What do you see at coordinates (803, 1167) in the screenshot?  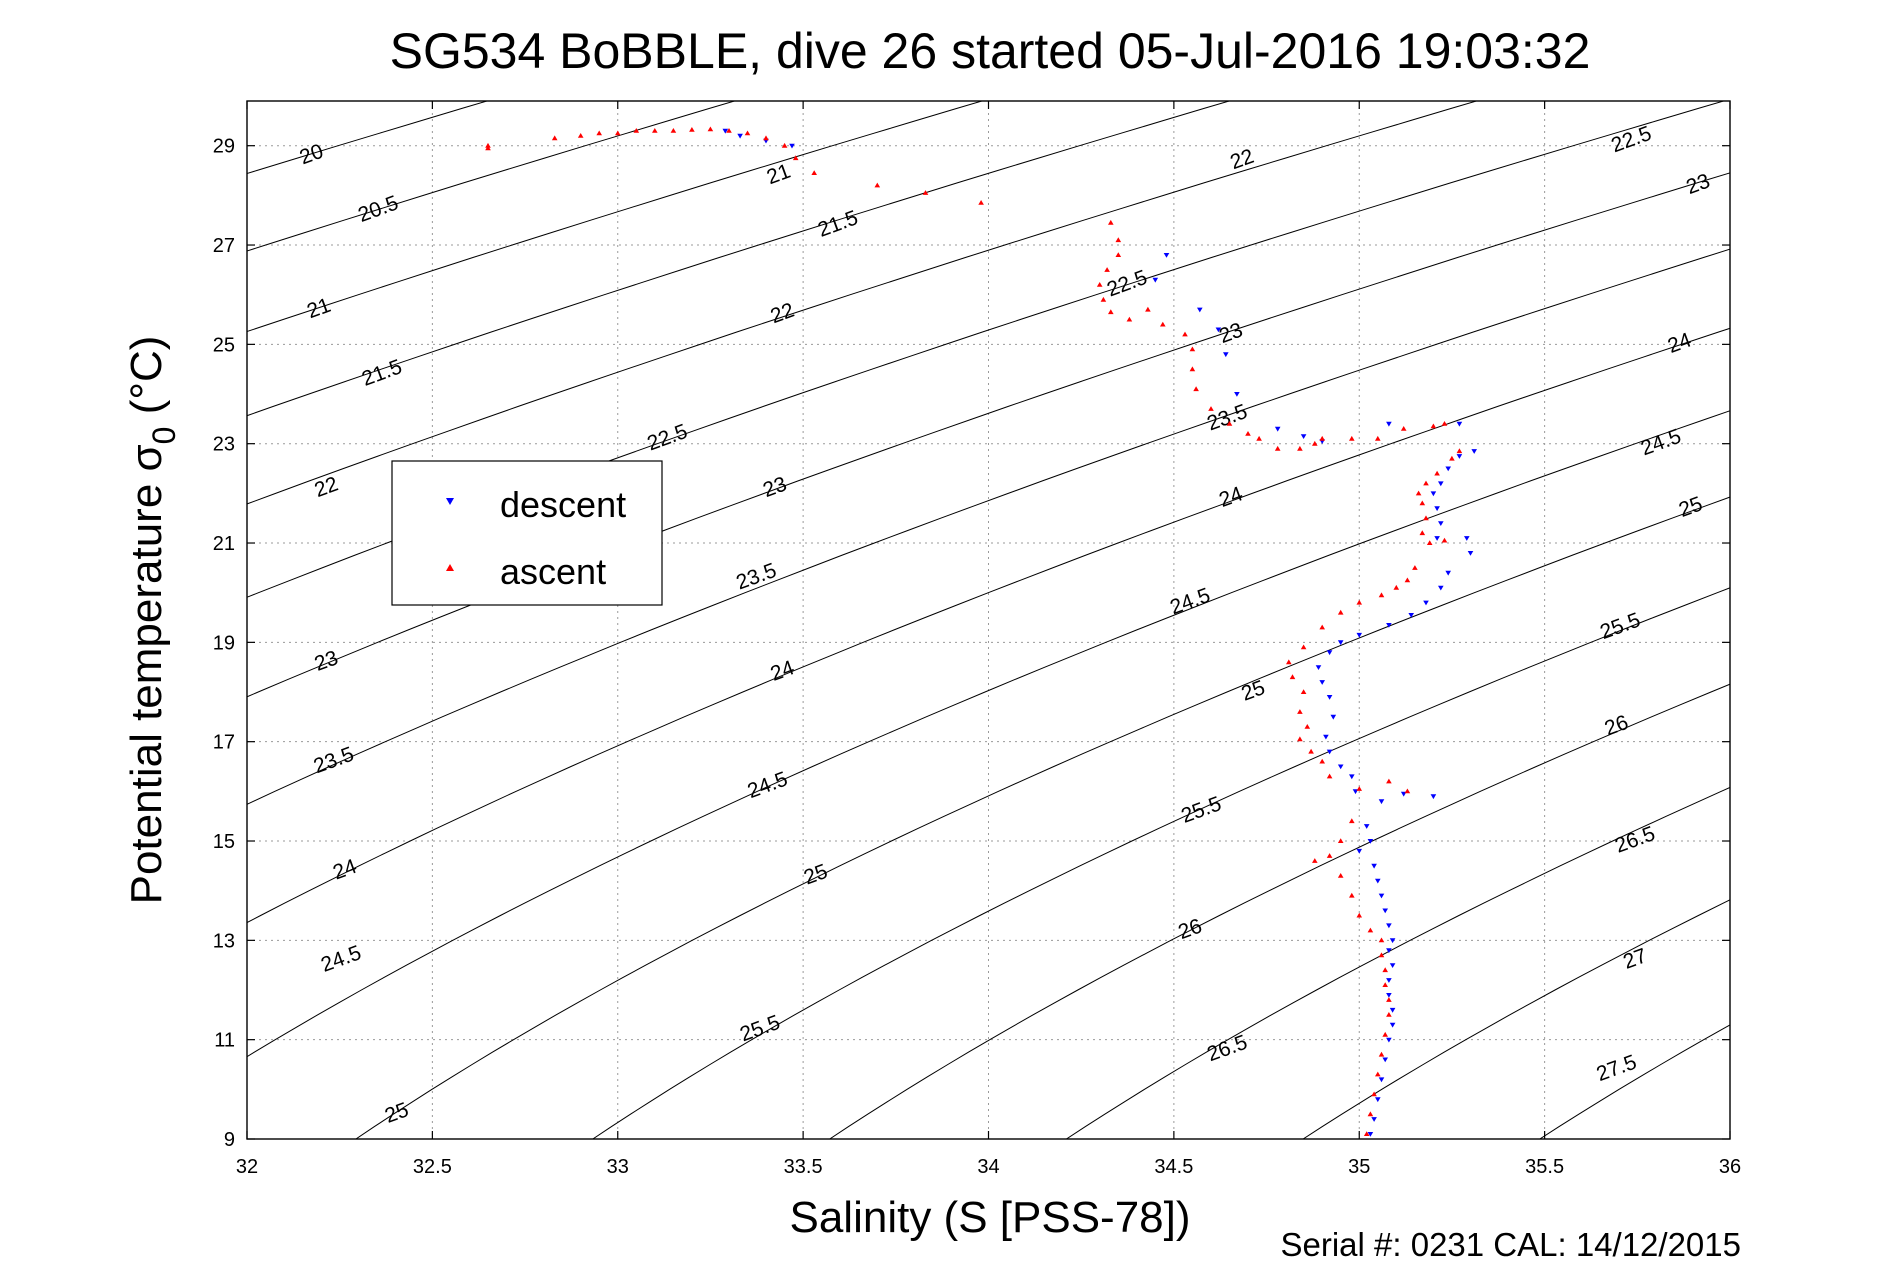 I see `x-tick-label: 33.5` at bounding box center [803, 1167].